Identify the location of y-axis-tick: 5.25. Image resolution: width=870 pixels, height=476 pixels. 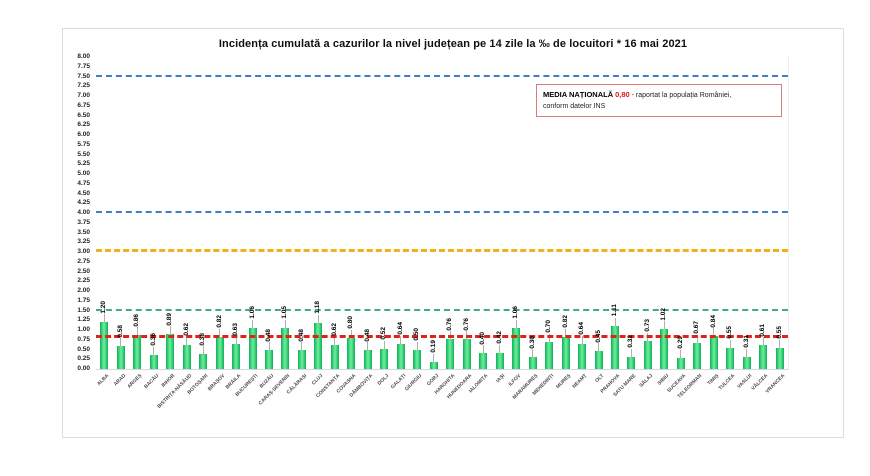
(83, 164).